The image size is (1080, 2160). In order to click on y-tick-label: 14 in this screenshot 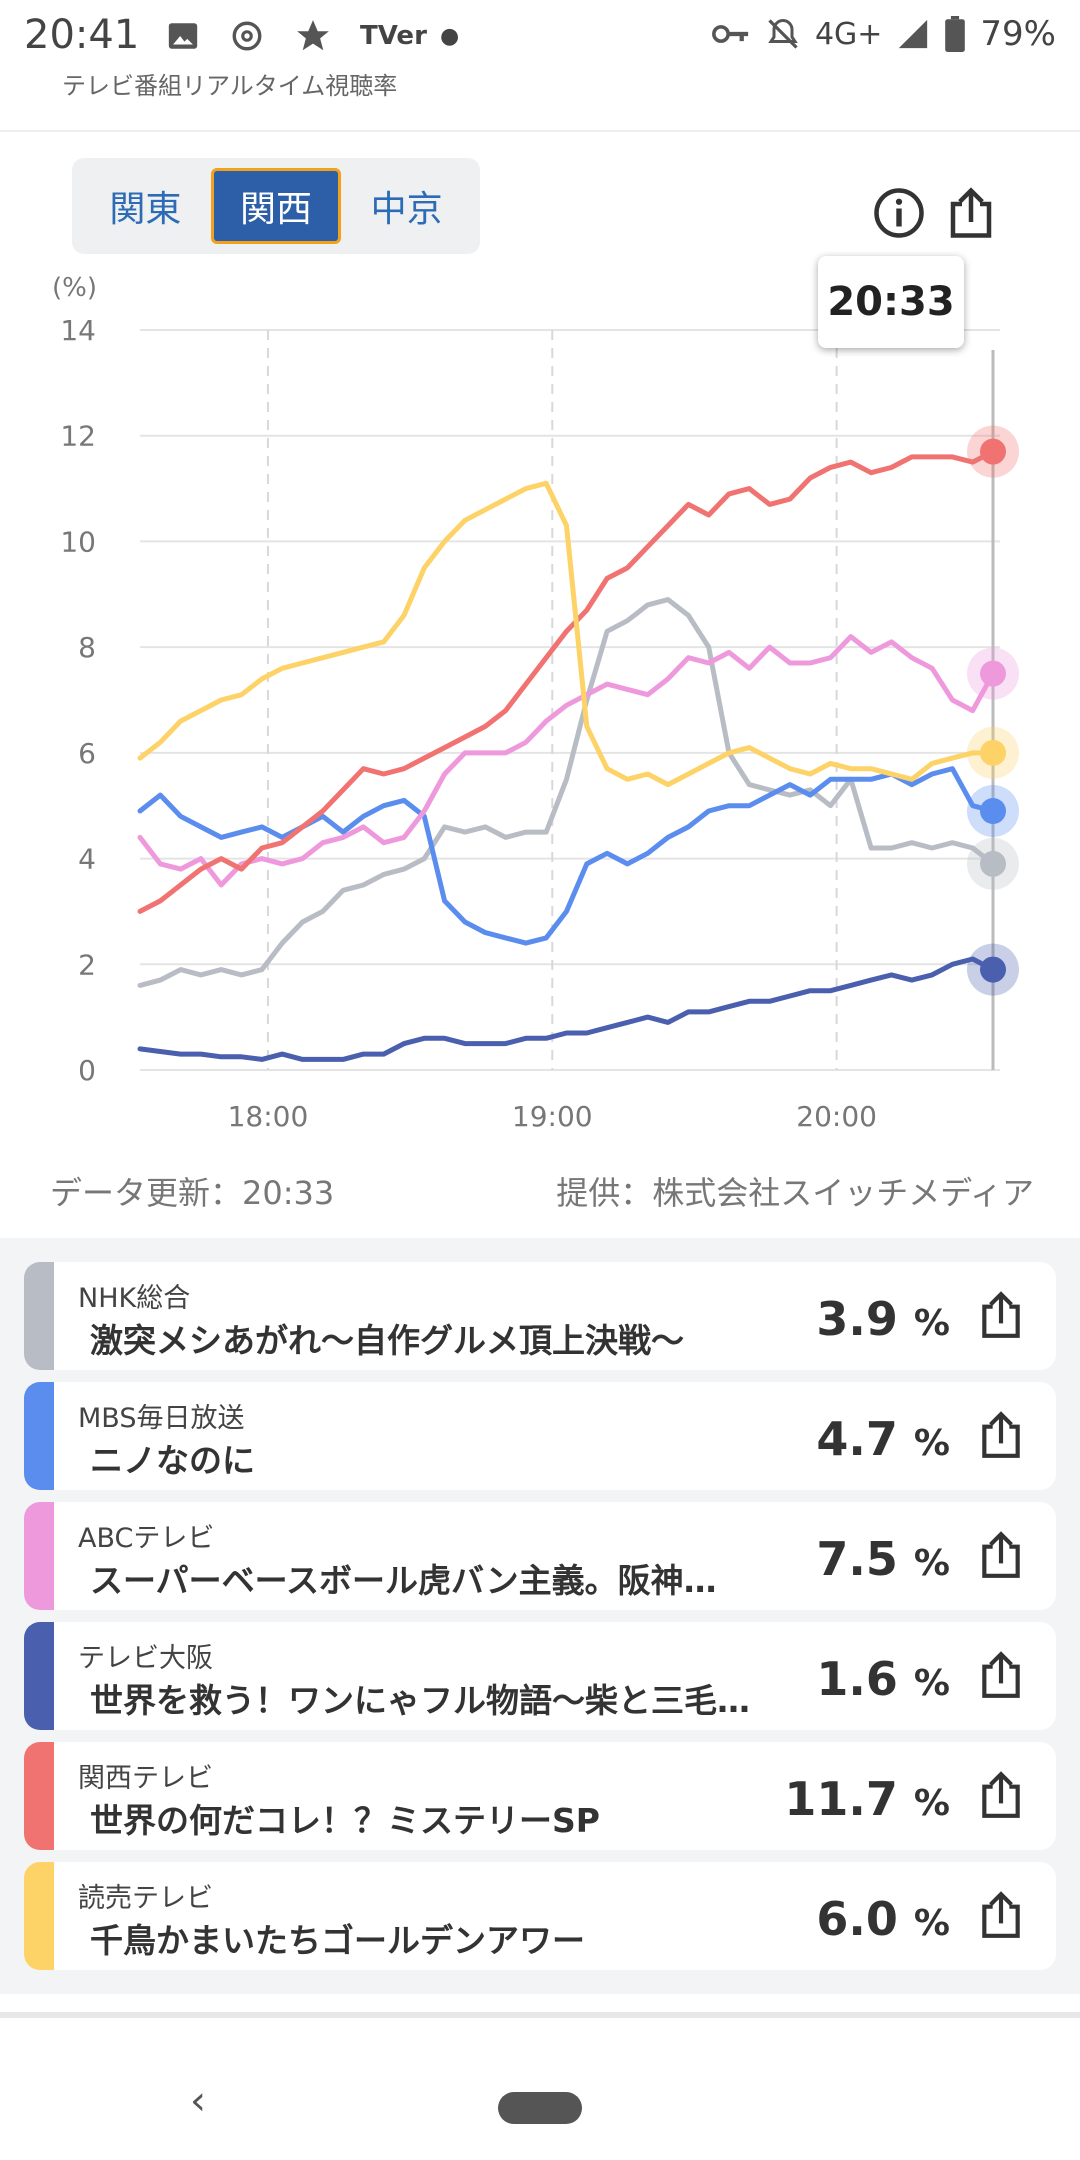, I will do `click(78, 330)`.